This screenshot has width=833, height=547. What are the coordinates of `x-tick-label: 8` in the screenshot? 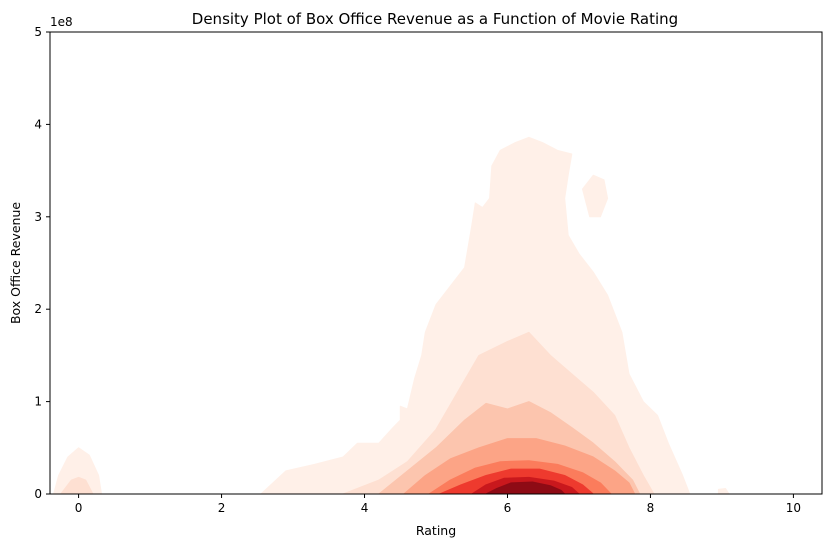 It's located at (651, 508).